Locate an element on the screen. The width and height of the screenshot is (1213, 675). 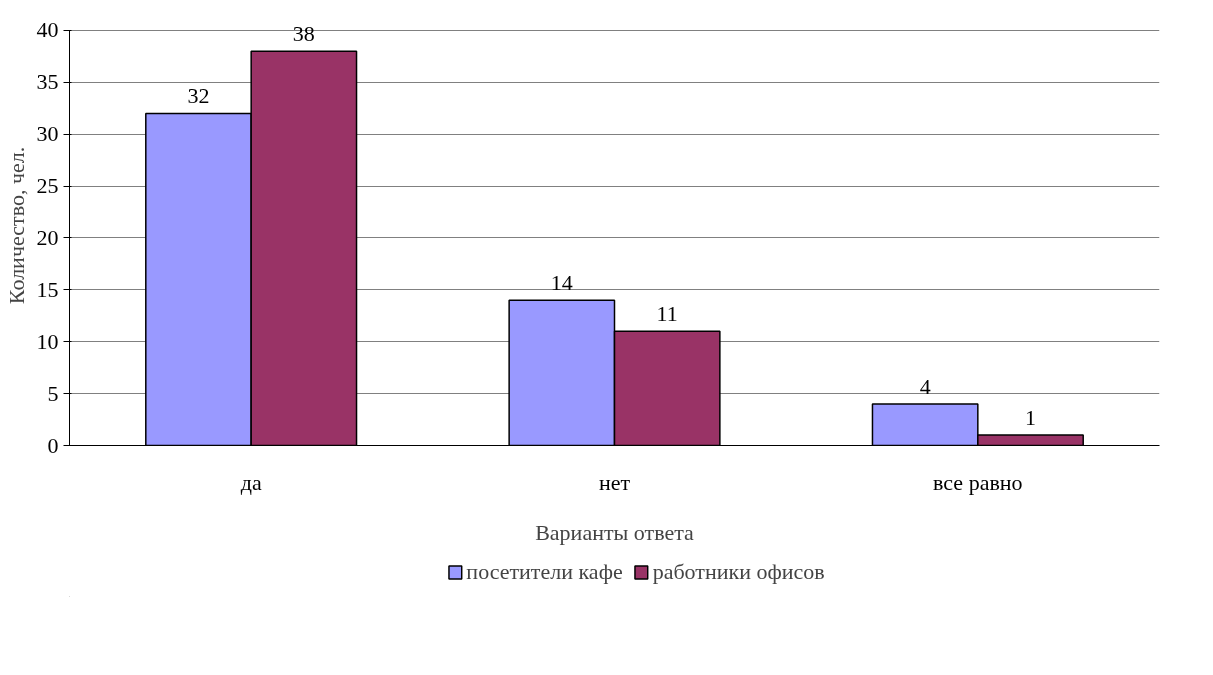
y-axis-title: Количество, чел. is located at coordinates (16, 225).